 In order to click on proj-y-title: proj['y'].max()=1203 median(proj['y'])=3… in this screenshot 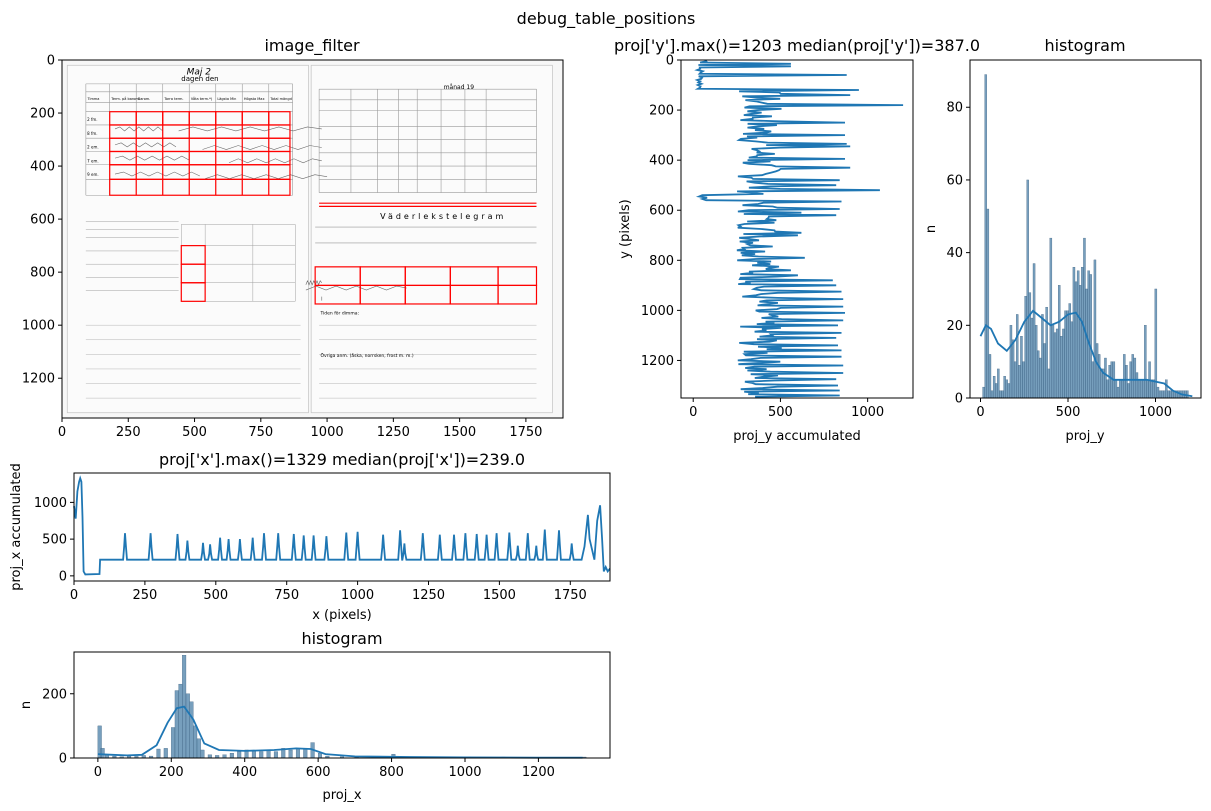, I will do `click(797, 45)`.